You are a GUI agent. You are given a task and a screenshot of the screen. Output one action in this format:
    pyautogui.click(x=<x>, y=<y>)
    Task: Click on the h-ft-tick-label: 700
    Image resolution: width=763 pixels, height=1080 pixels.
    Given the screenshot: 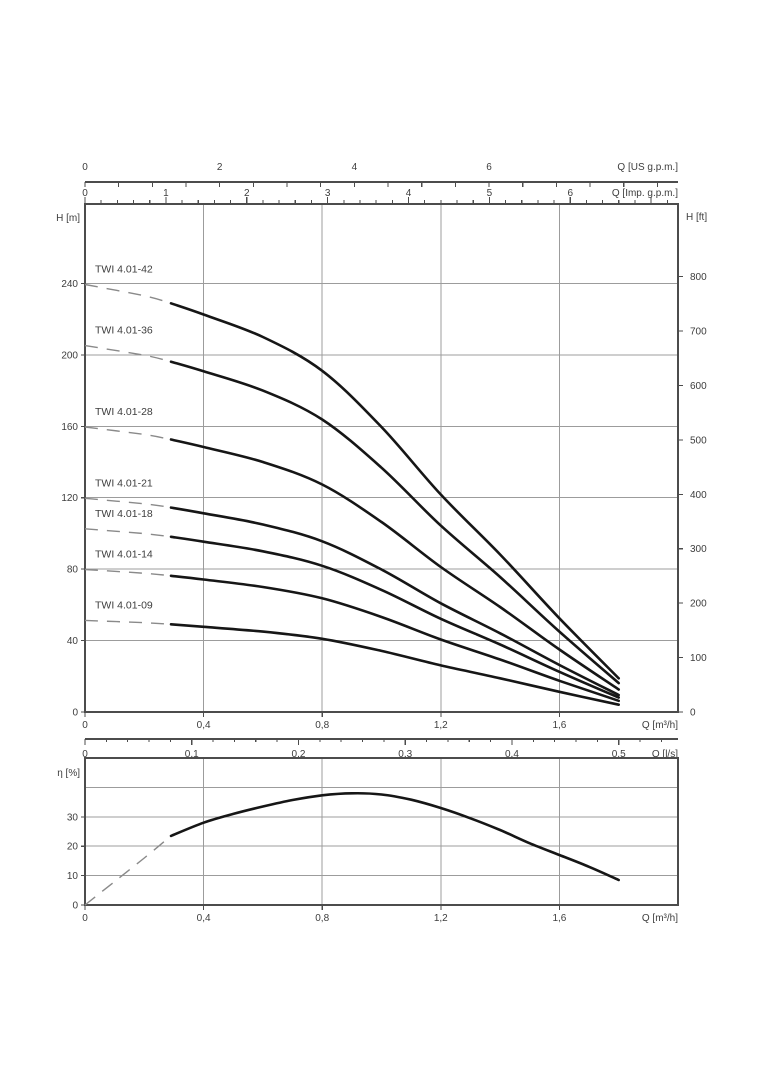 What is the action you would take?
    pyautogui.click(x=698, y=332)
    